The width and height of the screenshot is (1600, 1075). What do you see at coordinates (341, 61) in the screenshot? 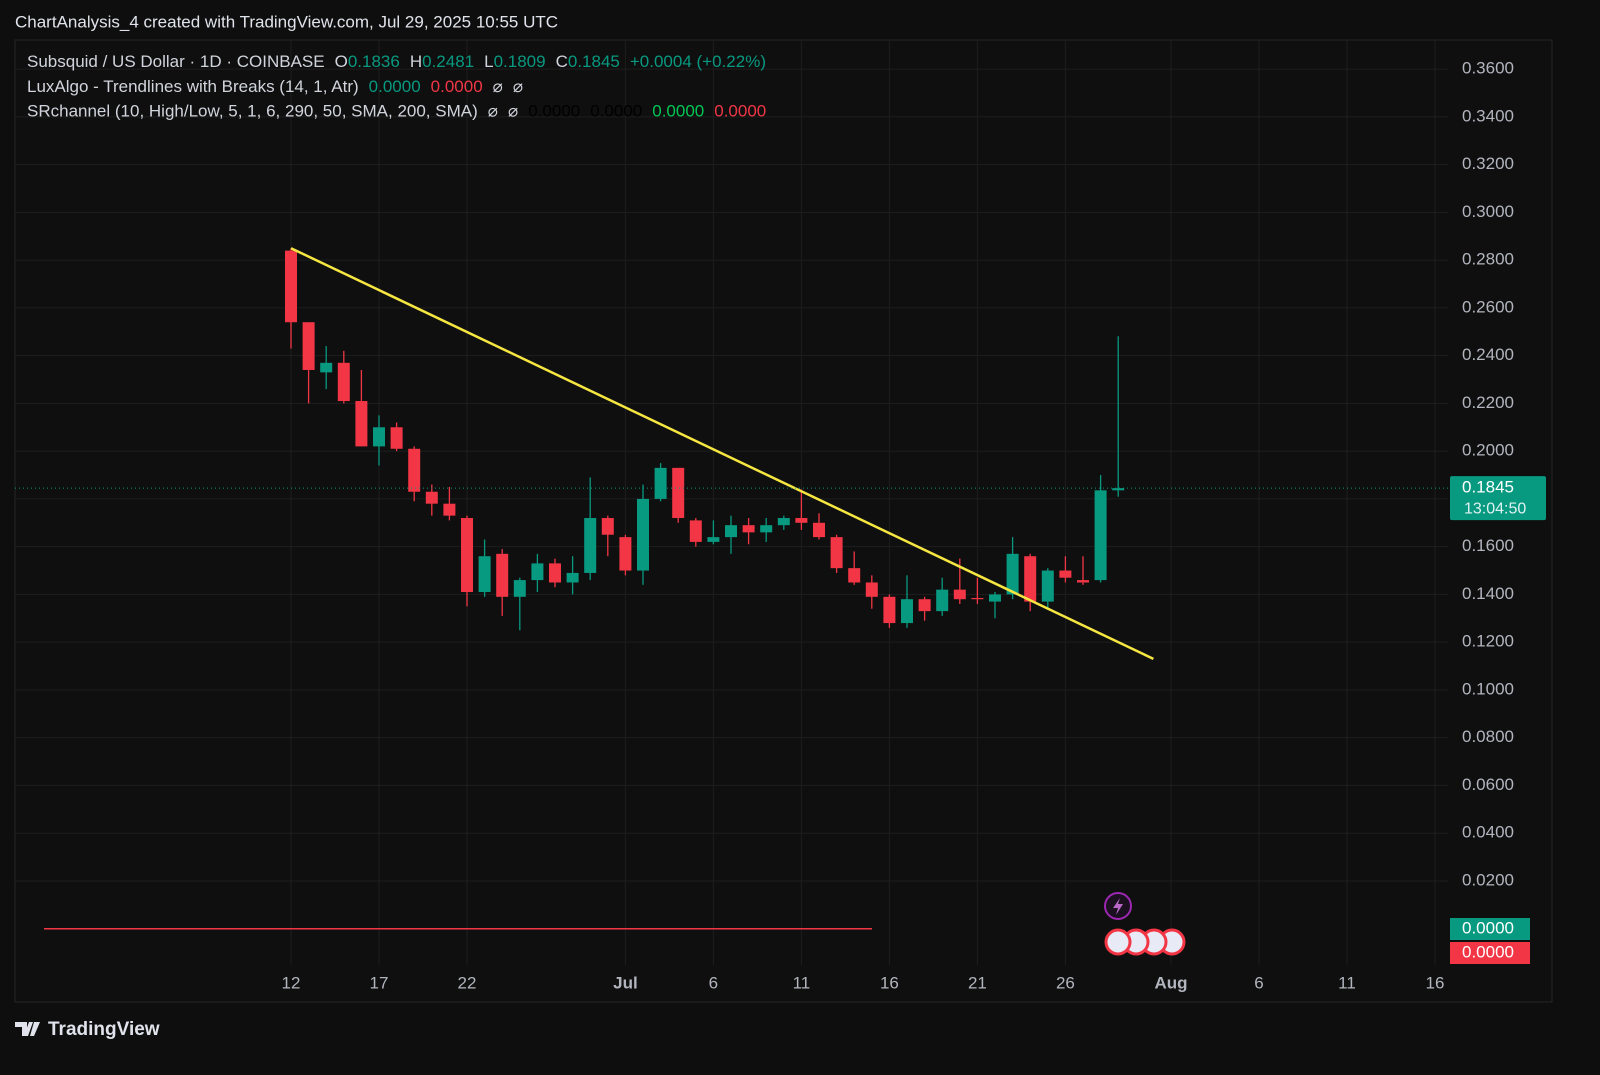
I see `ohlc-label: O` at bounding box center [341, 61].